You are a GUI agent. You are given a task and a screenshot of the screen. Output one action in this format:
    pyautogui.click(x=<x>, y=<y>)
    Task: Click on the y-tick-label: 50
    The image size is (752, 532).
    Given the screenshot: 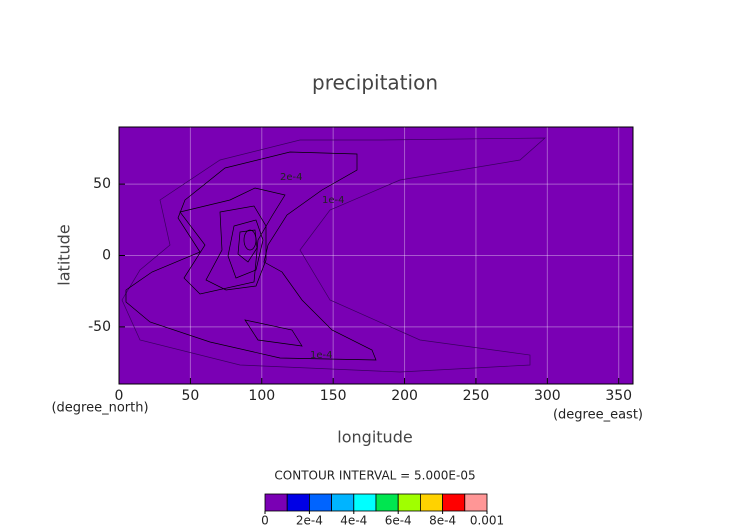 What is the action you would take?
    pyautogui.click(x=102, y=184)
    